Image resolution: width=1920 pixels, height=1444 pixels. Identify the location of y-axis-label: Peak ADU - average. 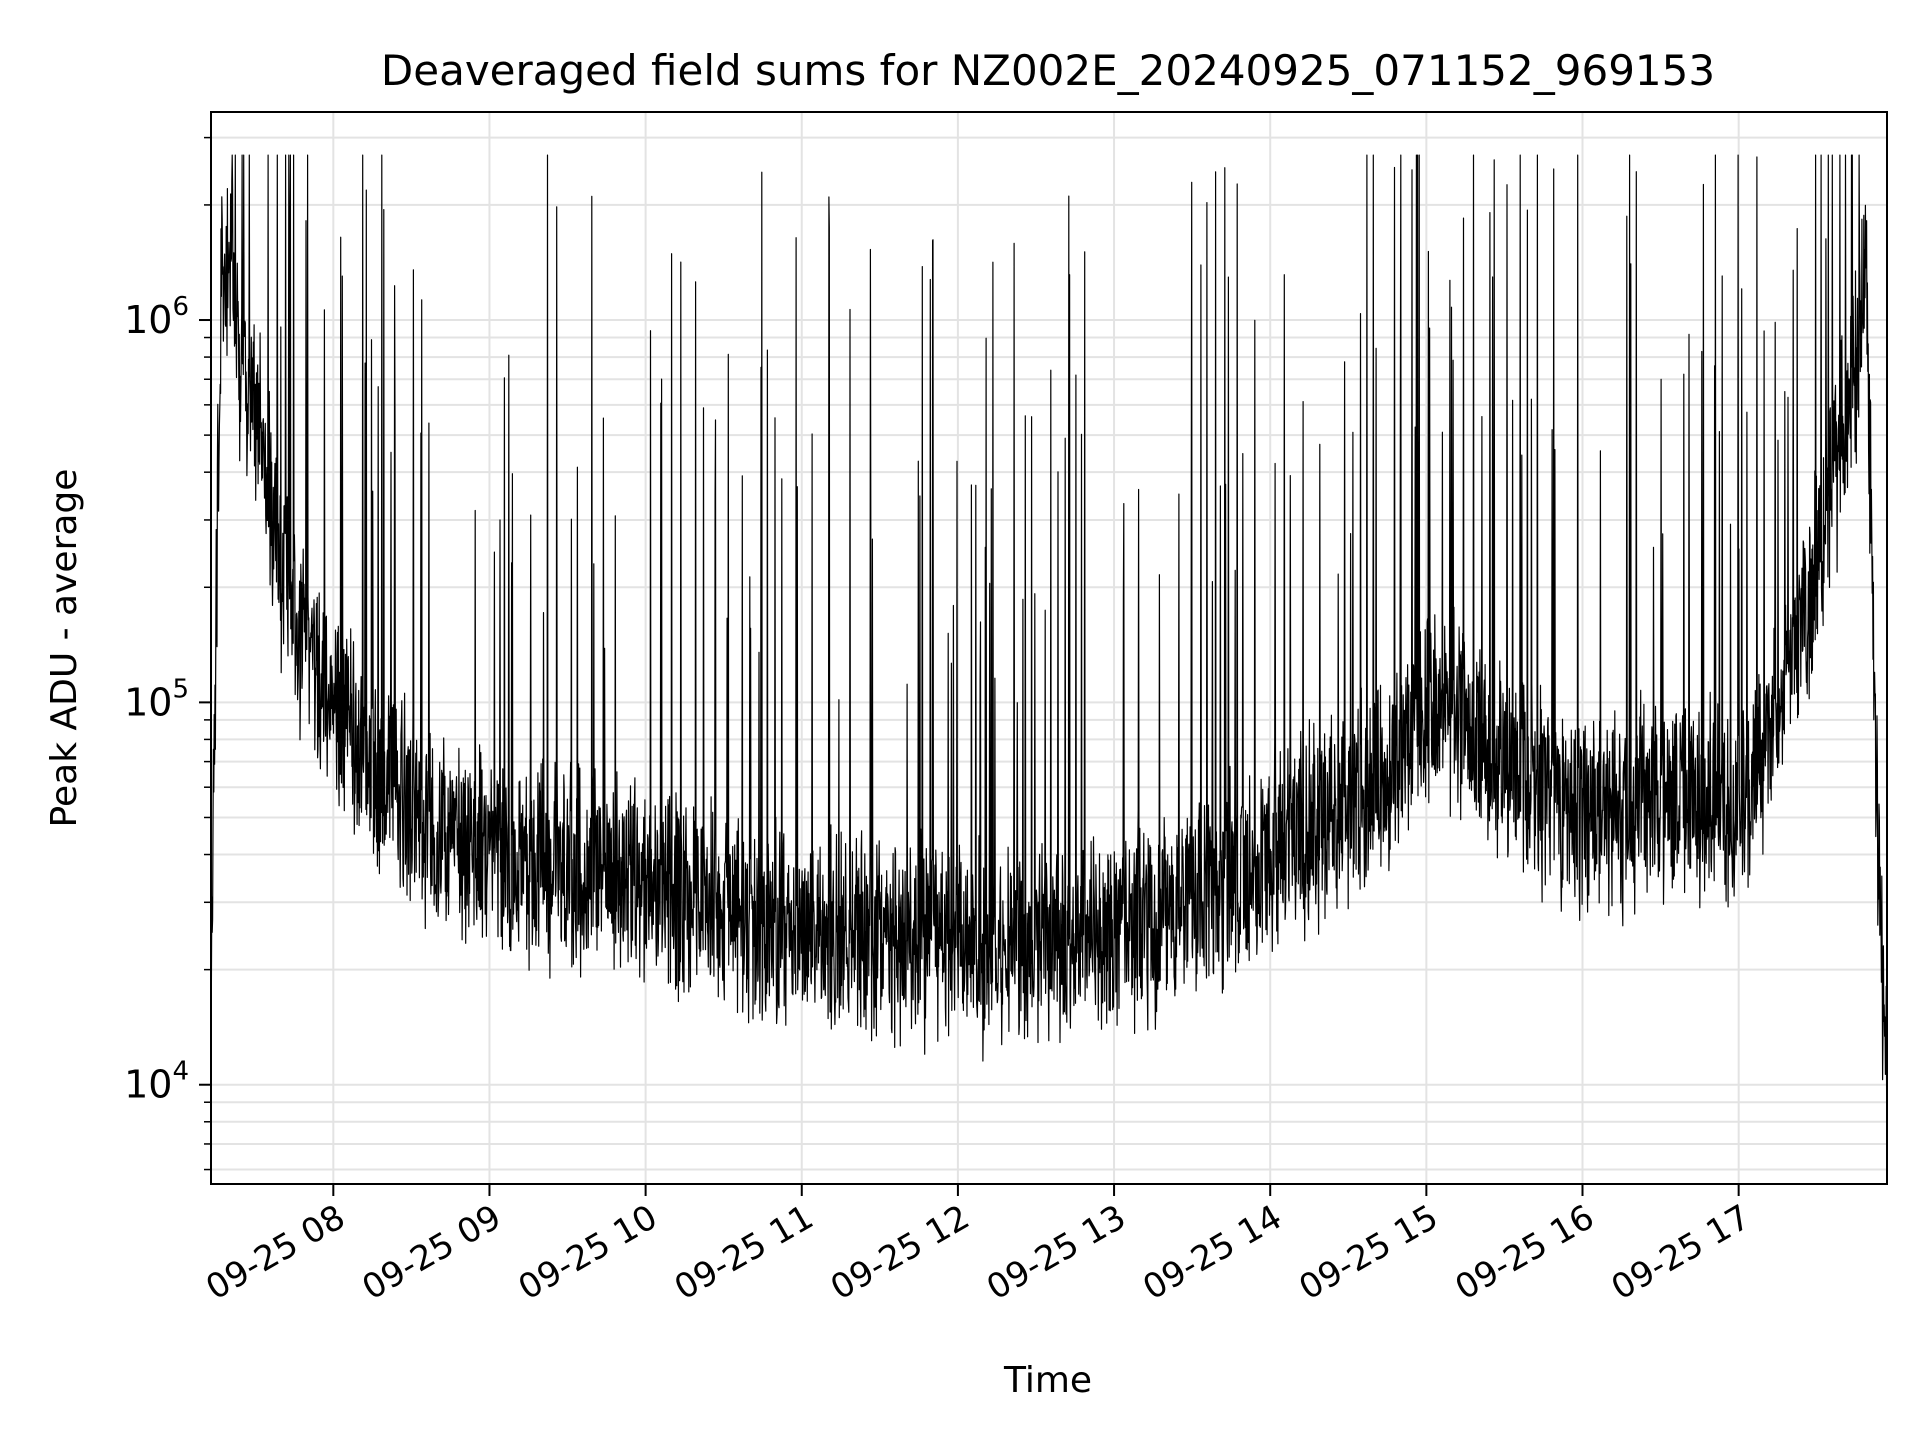
(64, 648).